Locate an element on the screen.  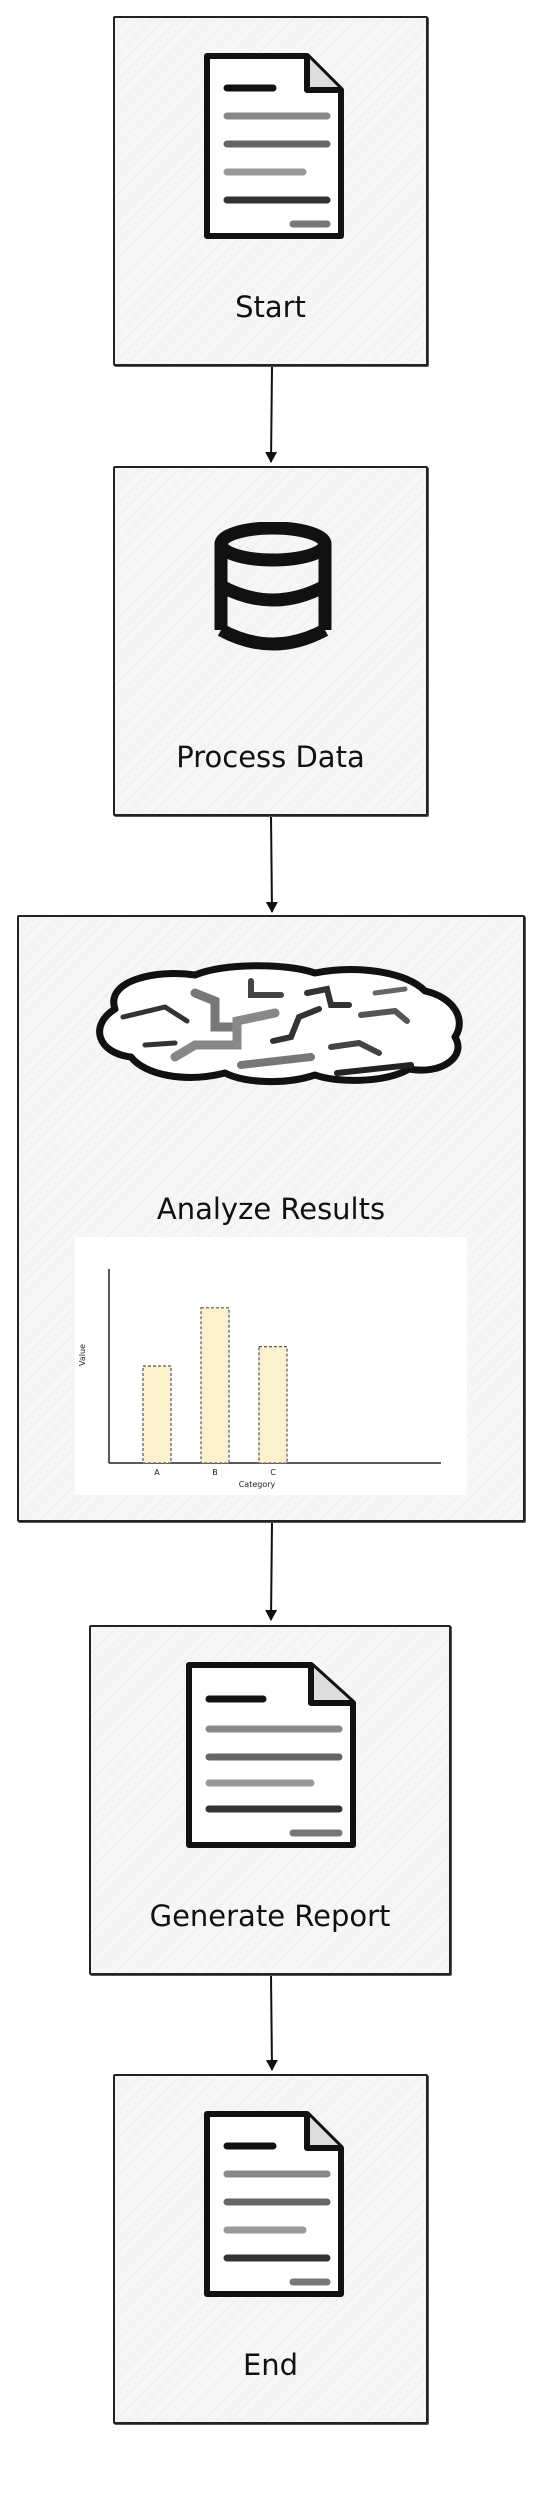
process-data-node: Process Data is located at coordinates (270, 641).